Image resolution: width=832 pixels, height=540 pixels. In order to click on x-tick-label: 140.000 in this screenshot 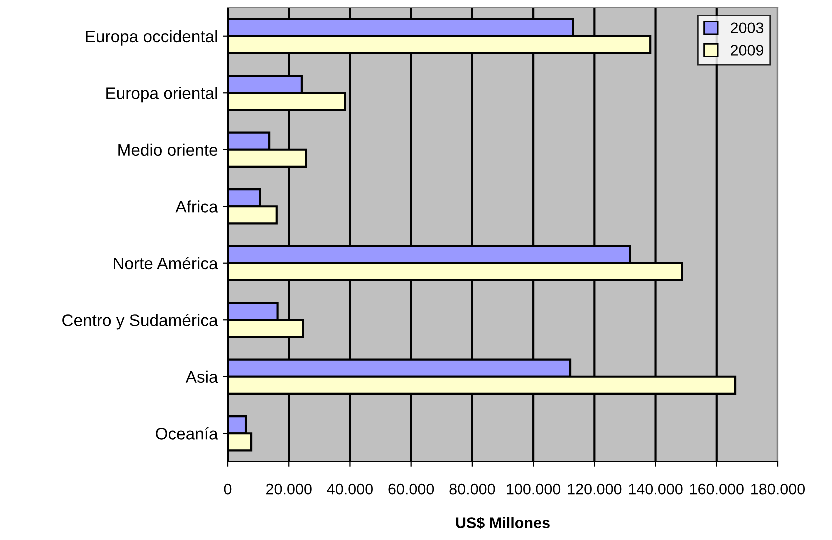, I will do `click(656, 489)`.